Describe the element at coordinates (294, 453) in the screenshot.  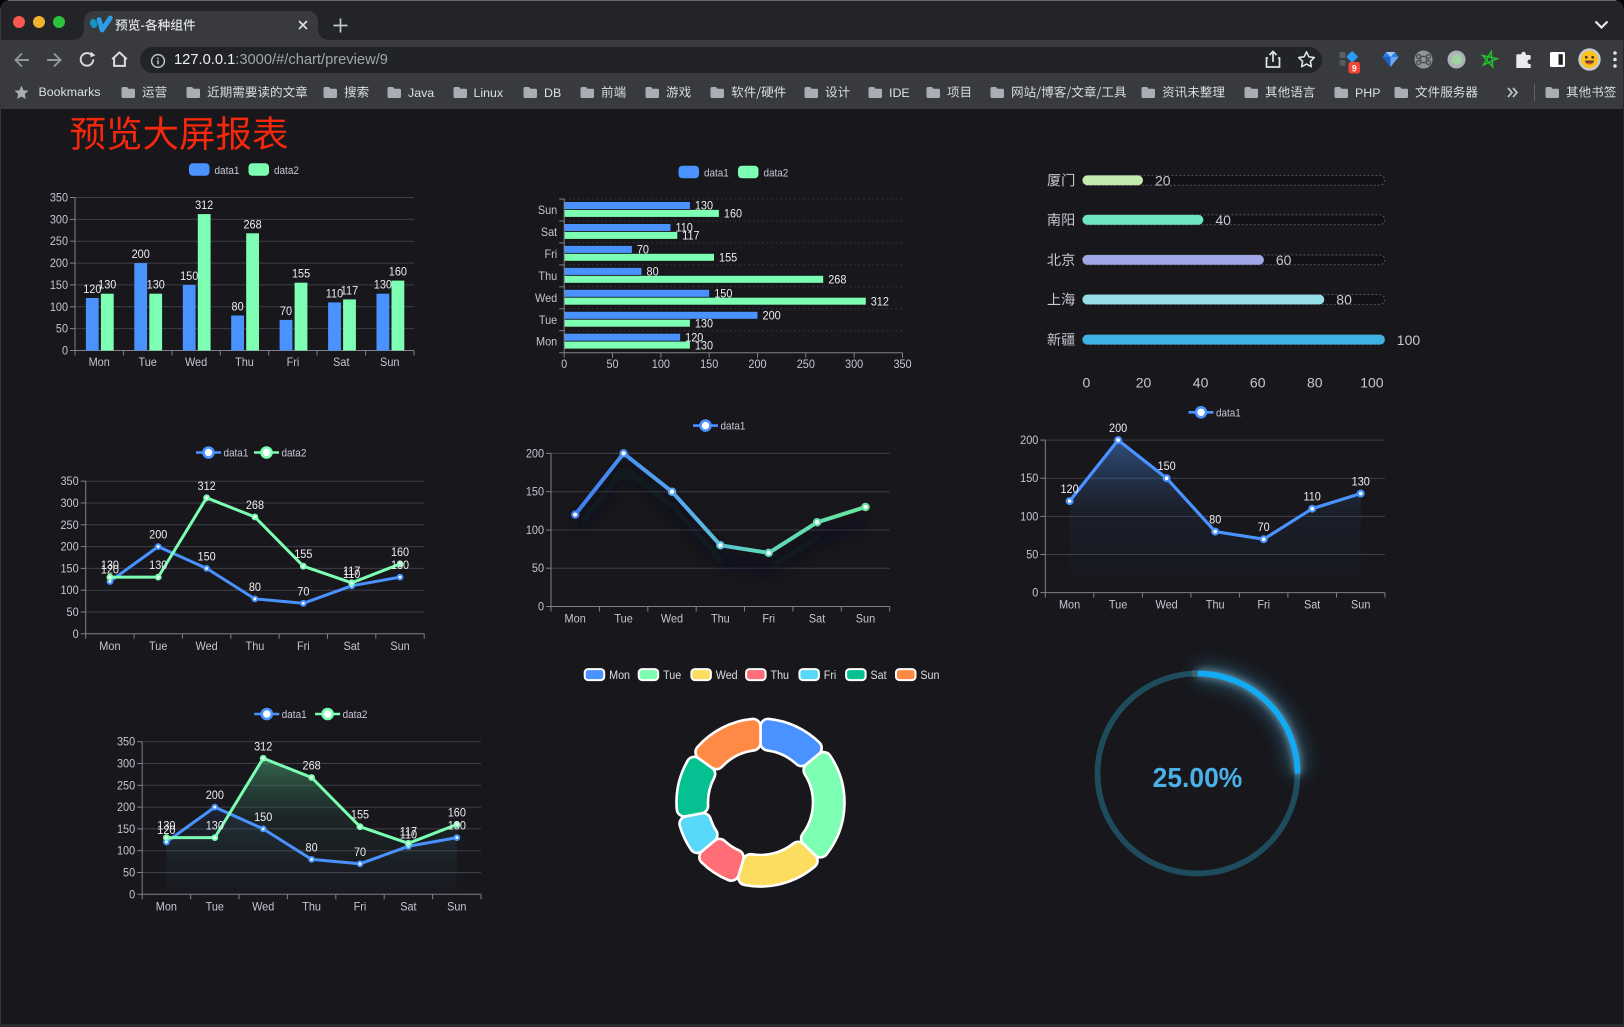
I see `svg-text: data2` at that location.